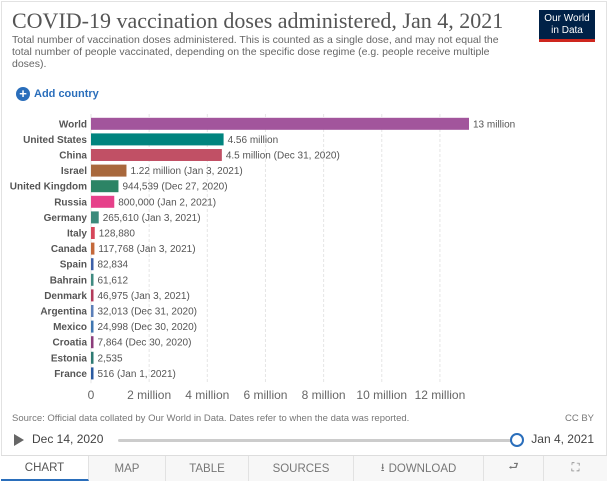 Image resolution: width=610 pixels, height=482 pixels. What do you see at coordinates (382, 468) in the screenshot?
I see `download-icon: ⭳` at bounding box center [382, 468].